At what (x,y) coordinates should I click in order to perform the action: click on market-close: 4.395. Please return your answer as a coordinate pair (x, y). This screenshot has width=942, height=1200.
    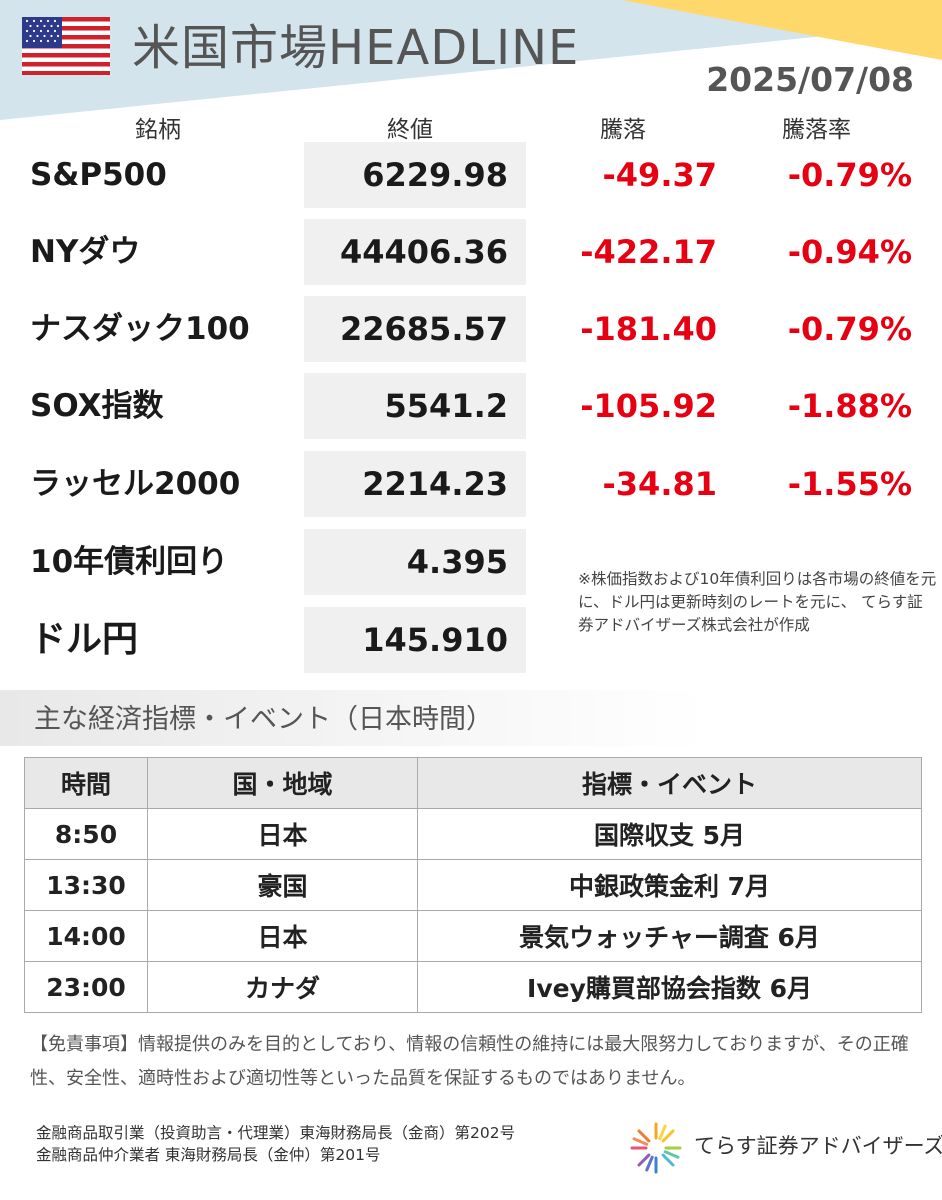
    Looking at the image, I should click on (415, 562).